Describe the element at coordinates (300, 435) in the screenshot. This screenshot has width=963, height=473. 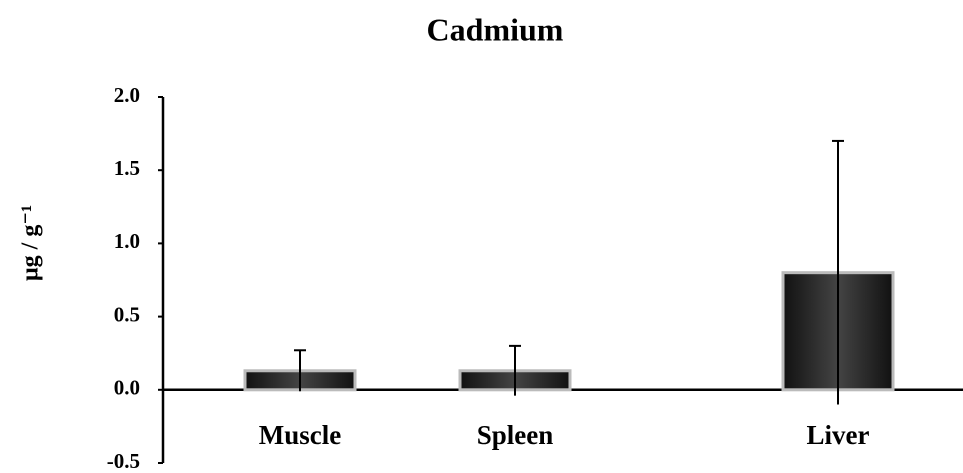
I see `x-tick-label: Muscle` at that location.